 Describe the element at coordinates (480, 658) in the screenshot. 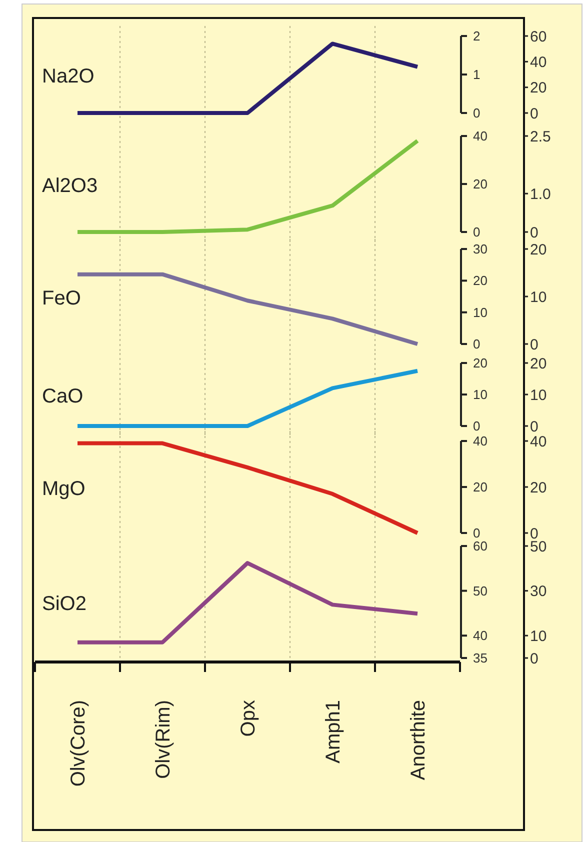

I see `y-tick-label: 35` at that location.